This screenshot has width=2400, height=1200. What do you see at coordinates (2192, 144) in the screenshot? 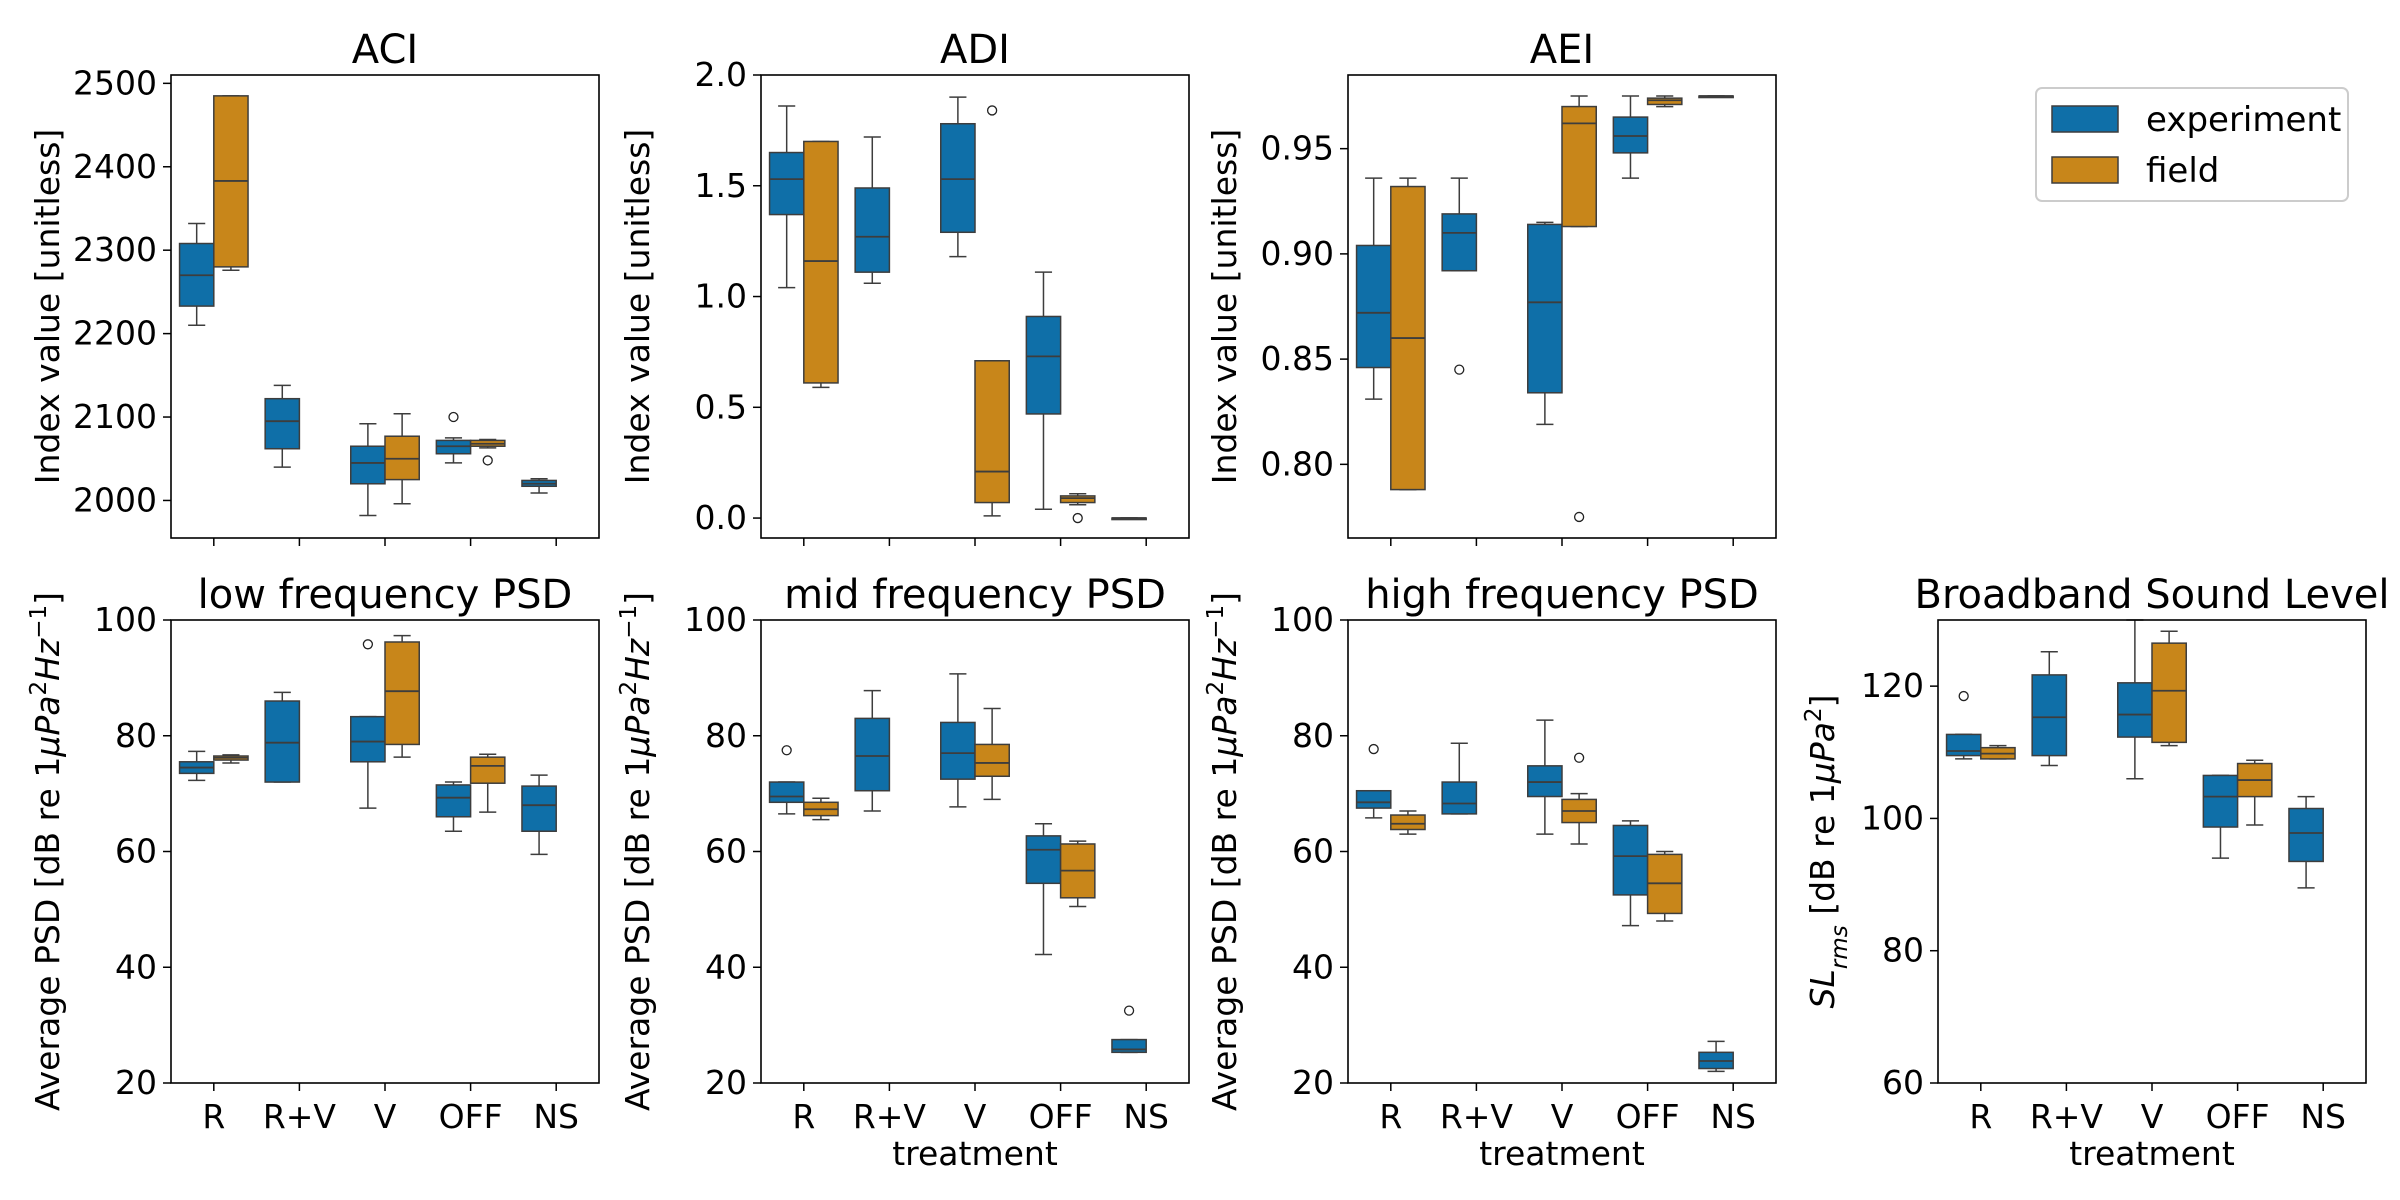
I see `legend: experiment field` at bounding box center [2192, 144].